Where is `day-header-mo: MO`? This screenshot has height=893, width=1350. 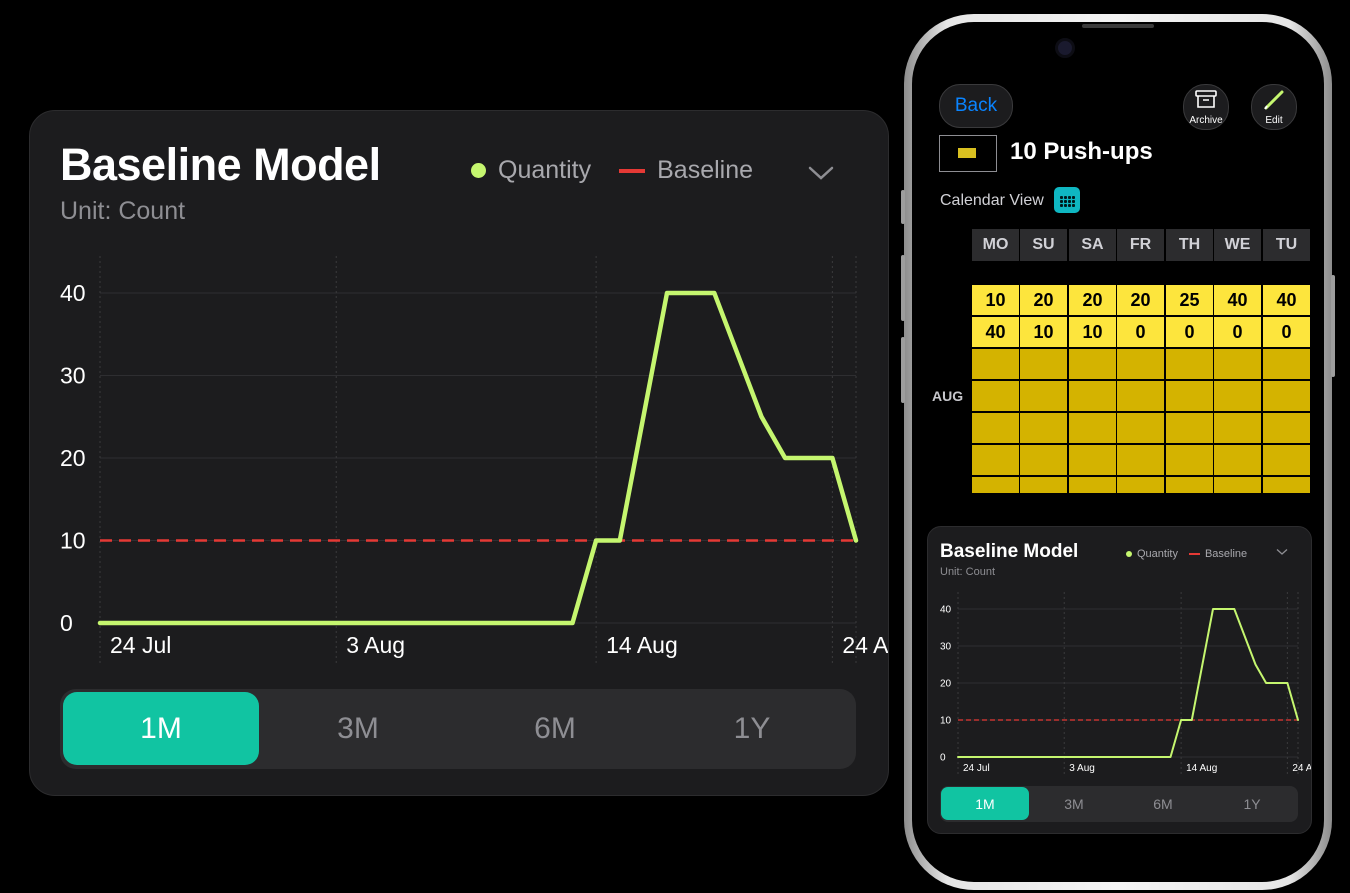
day-header-mo: MO is located at coordinates (995, 245).